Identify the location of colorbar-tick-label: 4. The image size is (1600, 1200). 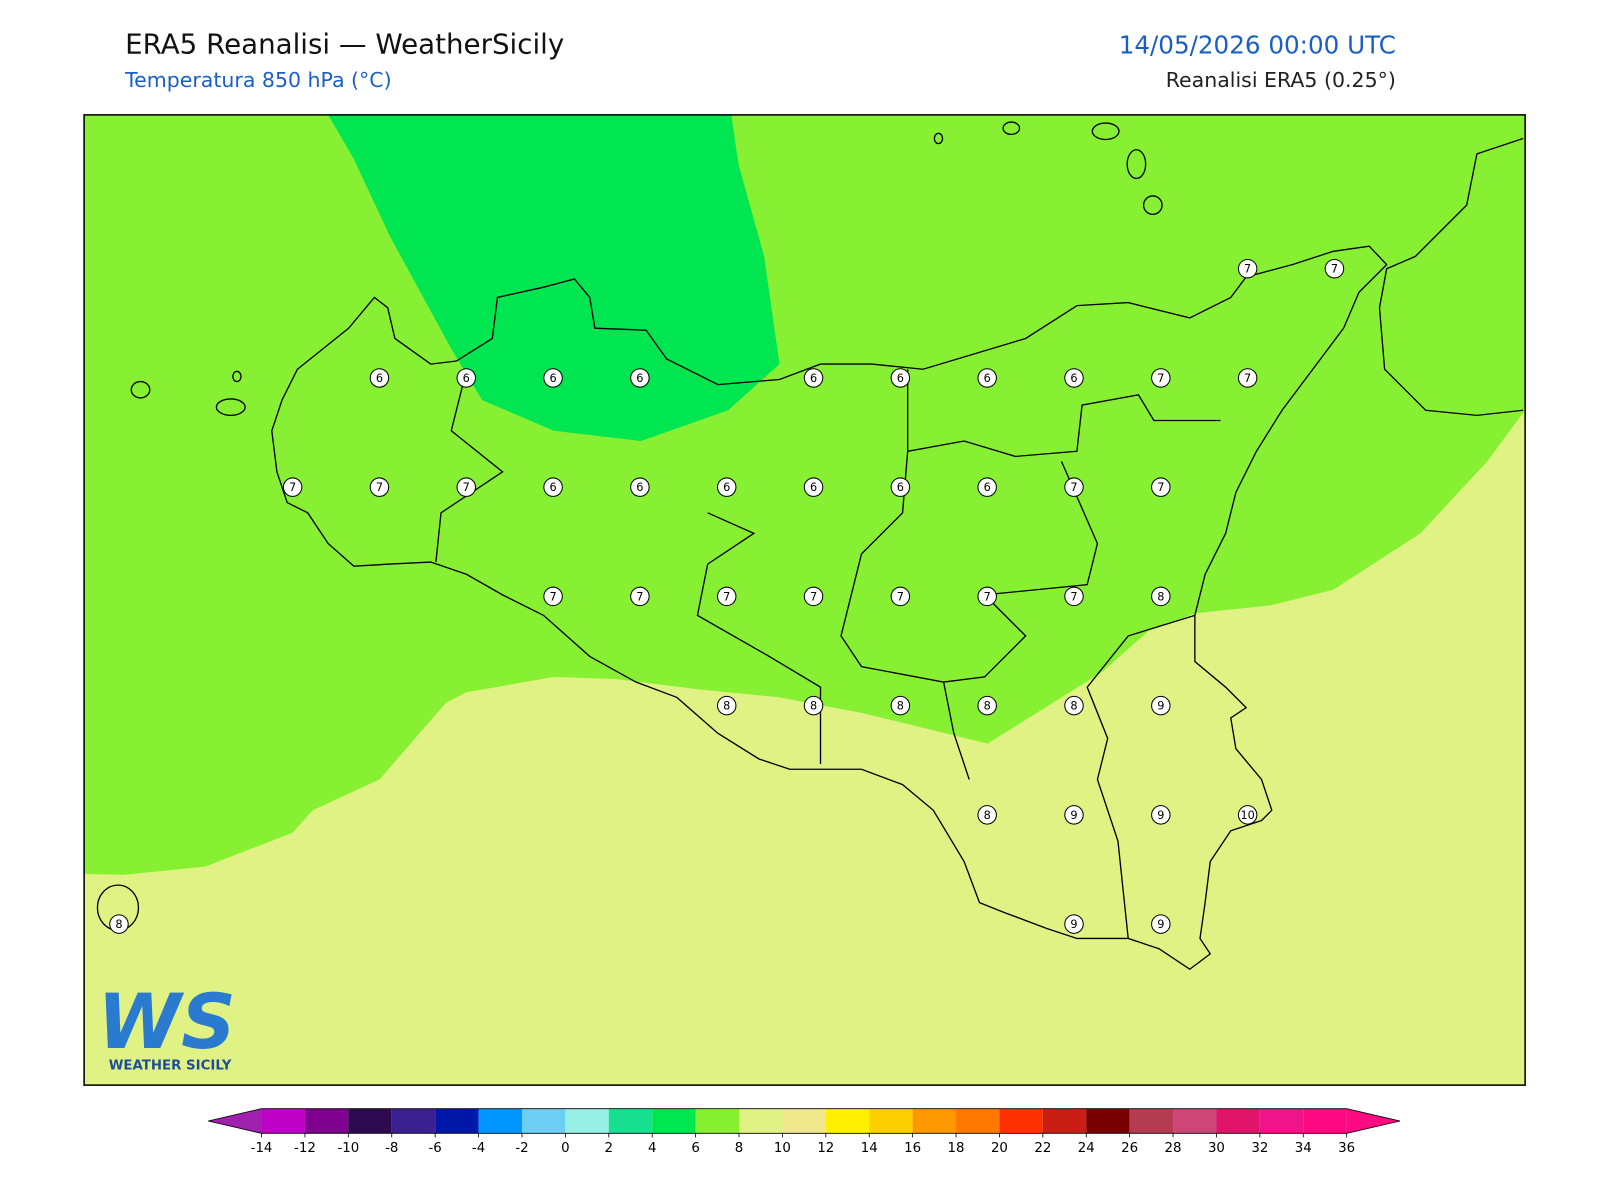
(652, 1148).